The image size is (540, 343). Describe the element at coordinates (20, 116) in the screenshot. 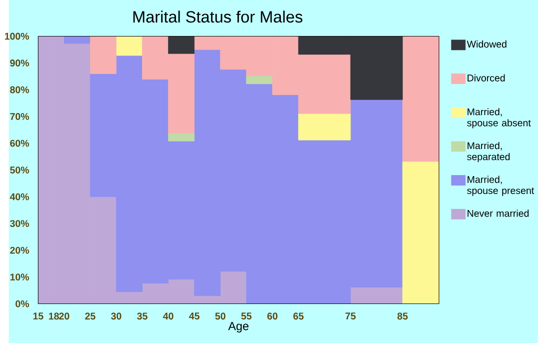

I see `y-tick-label: 70%` at that location.